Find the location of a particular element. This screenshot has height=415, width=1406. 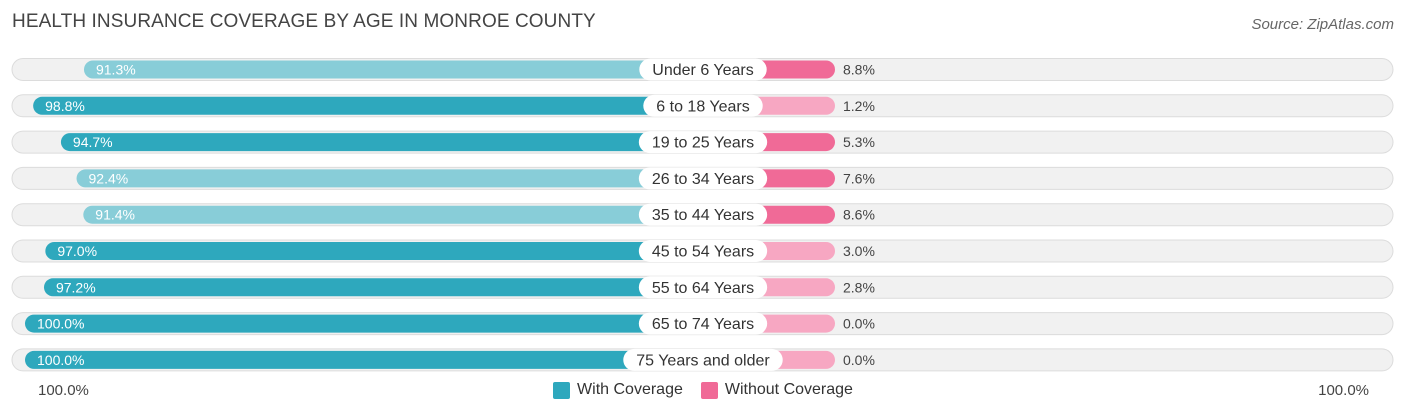

category-label: 35 to 44 Years is located at coordinates (703, 215).